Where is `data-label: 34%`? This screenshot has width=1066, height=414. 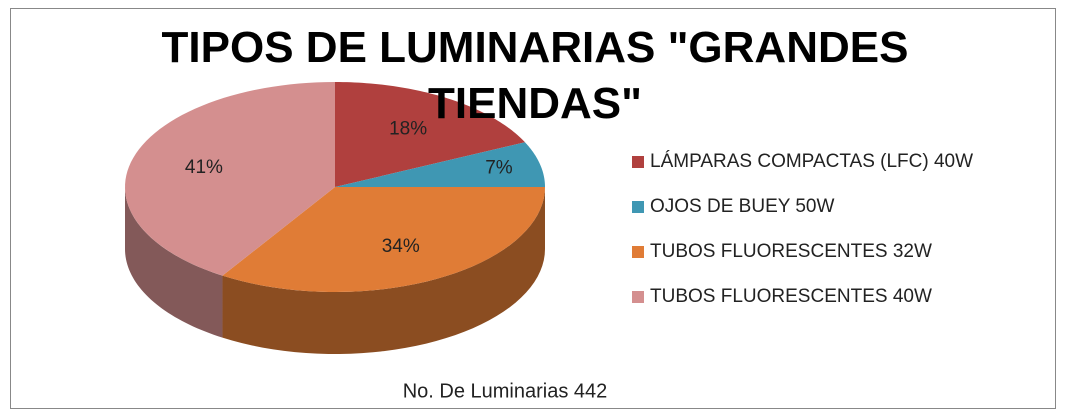 data-label: 34% is located at coordinates (401, 246).